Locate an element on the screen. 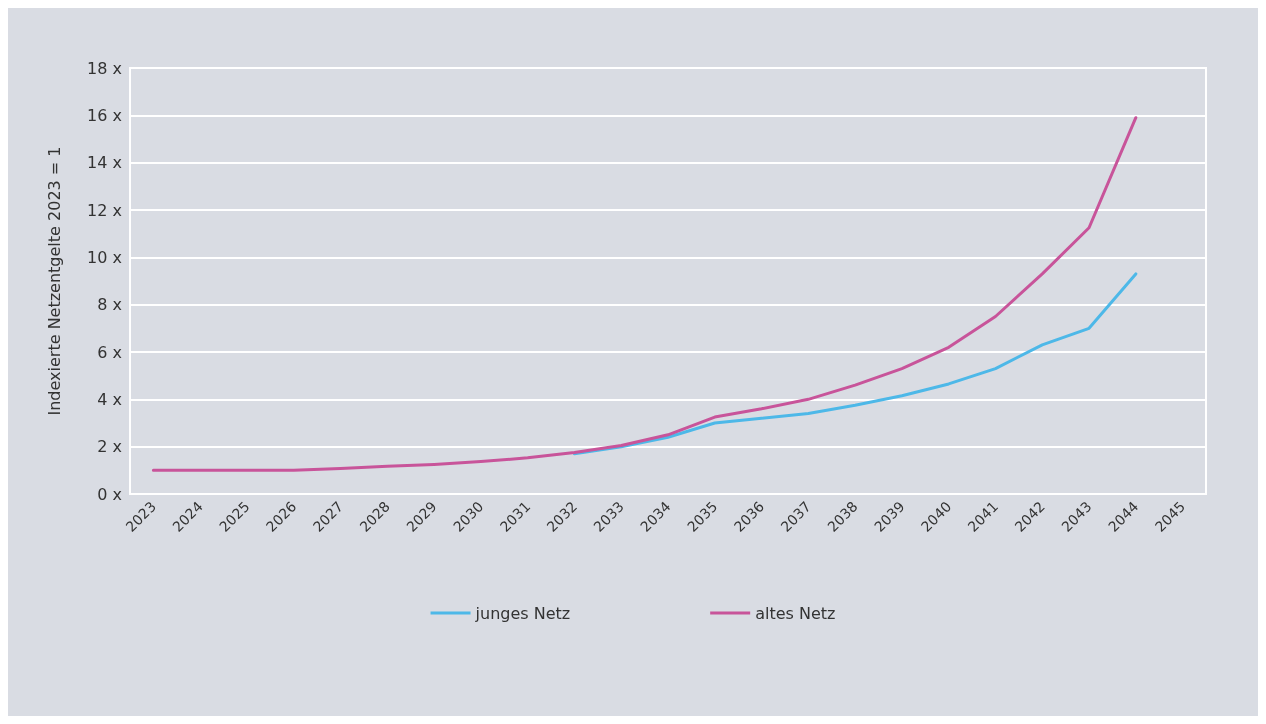 This screenshot has height=724, width=1266. y-tick-label: 6 x is located at coordinates (109, 352).